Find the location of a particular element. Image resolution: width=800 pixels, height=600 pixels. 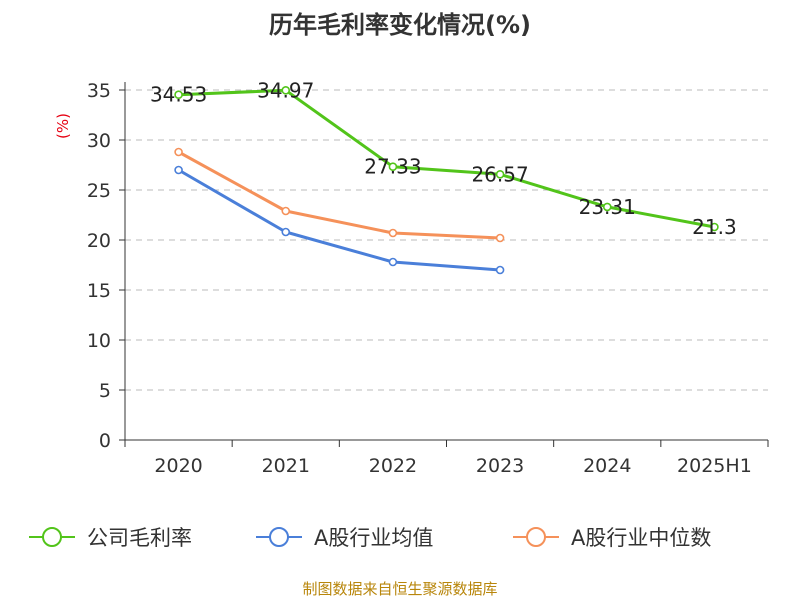

legend-item-2: A股行业中位数 is located at coordinates (612, 538).